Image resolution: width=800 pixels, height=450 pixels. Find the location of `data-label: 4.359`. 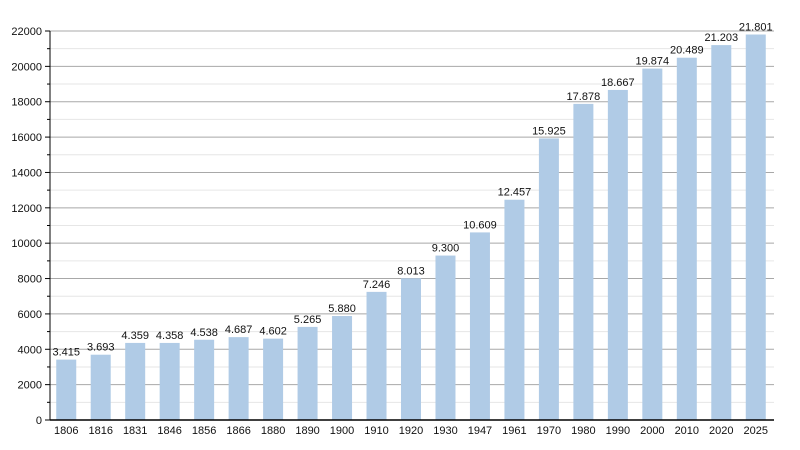

data-label: 4.359 is located at coordinates (135, 336).